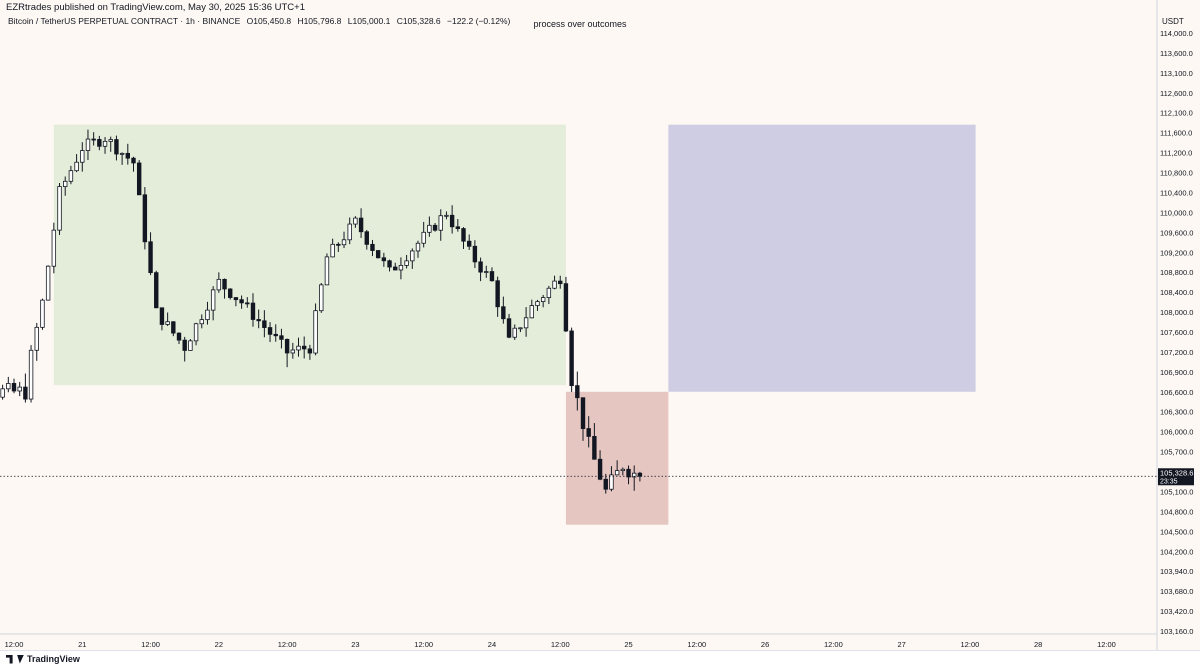 The width and height of the screenshot is (1200, 669). I want to click on target-box, so click(822, 258).